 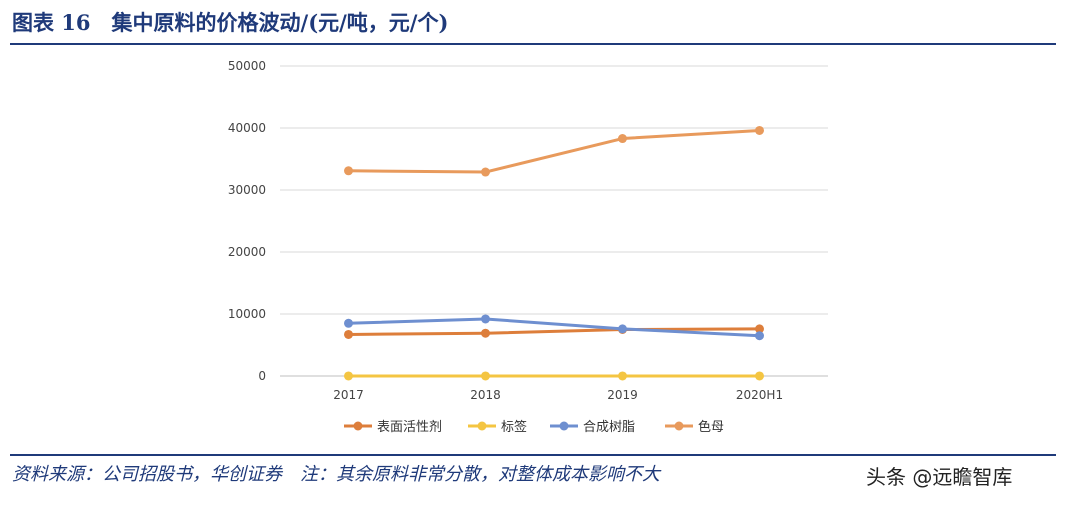 What do you see at coordinates (622, 395) in the screenshot?
I see `x-tick-label: 2019` at bounding box center [622, 395].